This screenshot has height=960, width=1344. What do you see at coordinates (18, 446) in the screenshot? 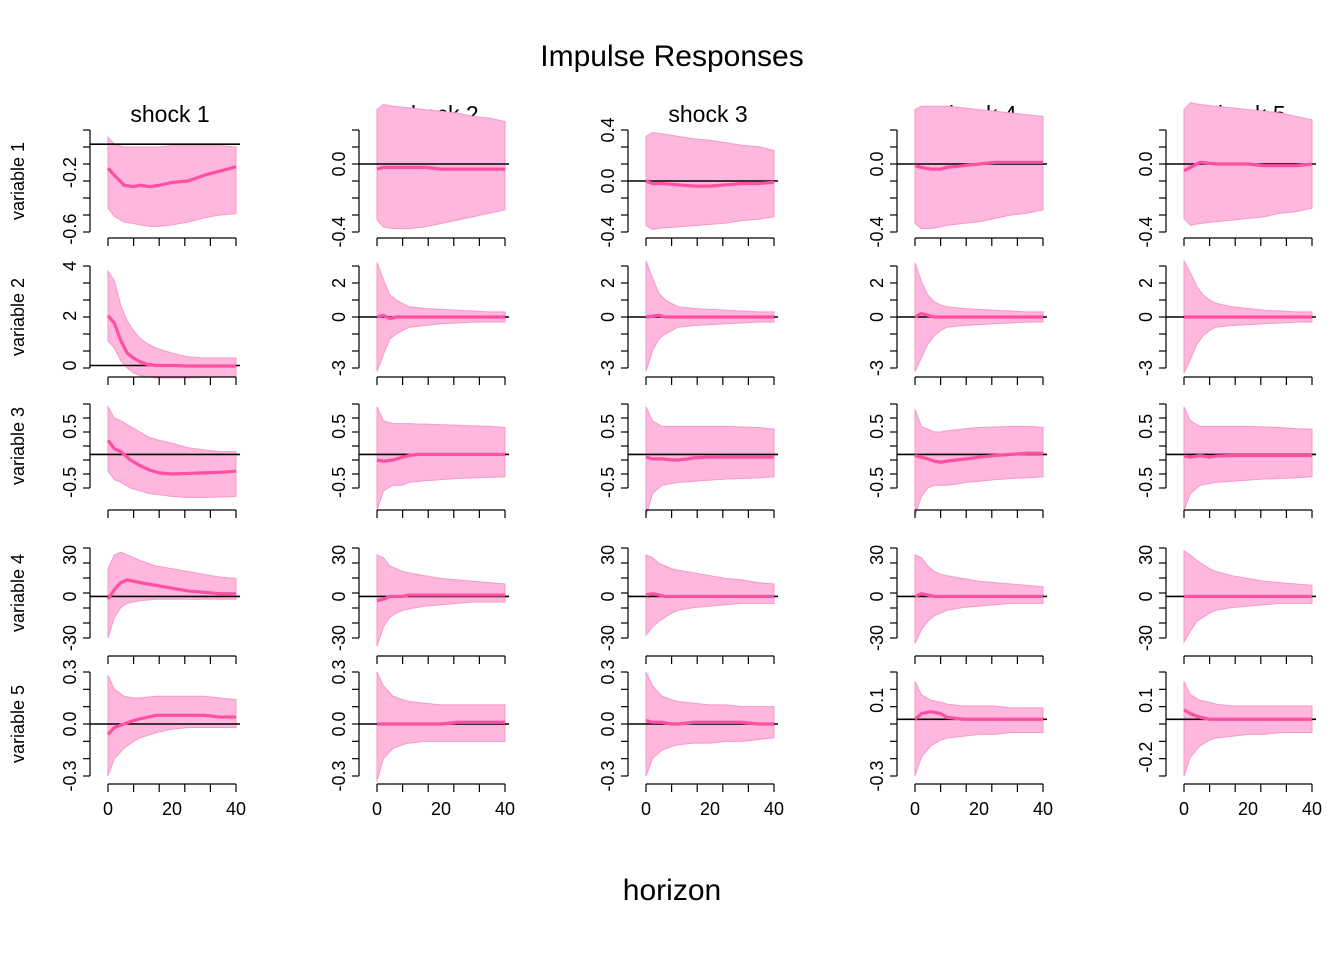
I see `variable-title: variable 3` at bounding box center [18, 446].